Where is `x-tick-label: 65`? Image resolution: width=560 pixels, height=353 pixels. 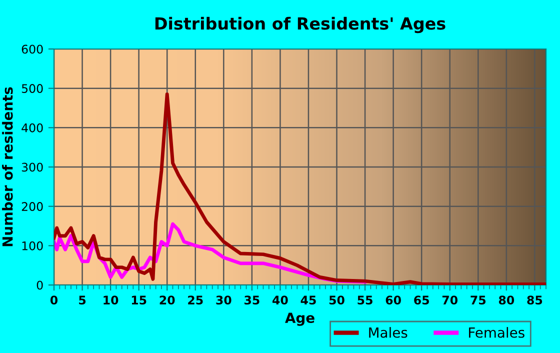
x-tick-label: 65 is located at coordinates (421, 300).